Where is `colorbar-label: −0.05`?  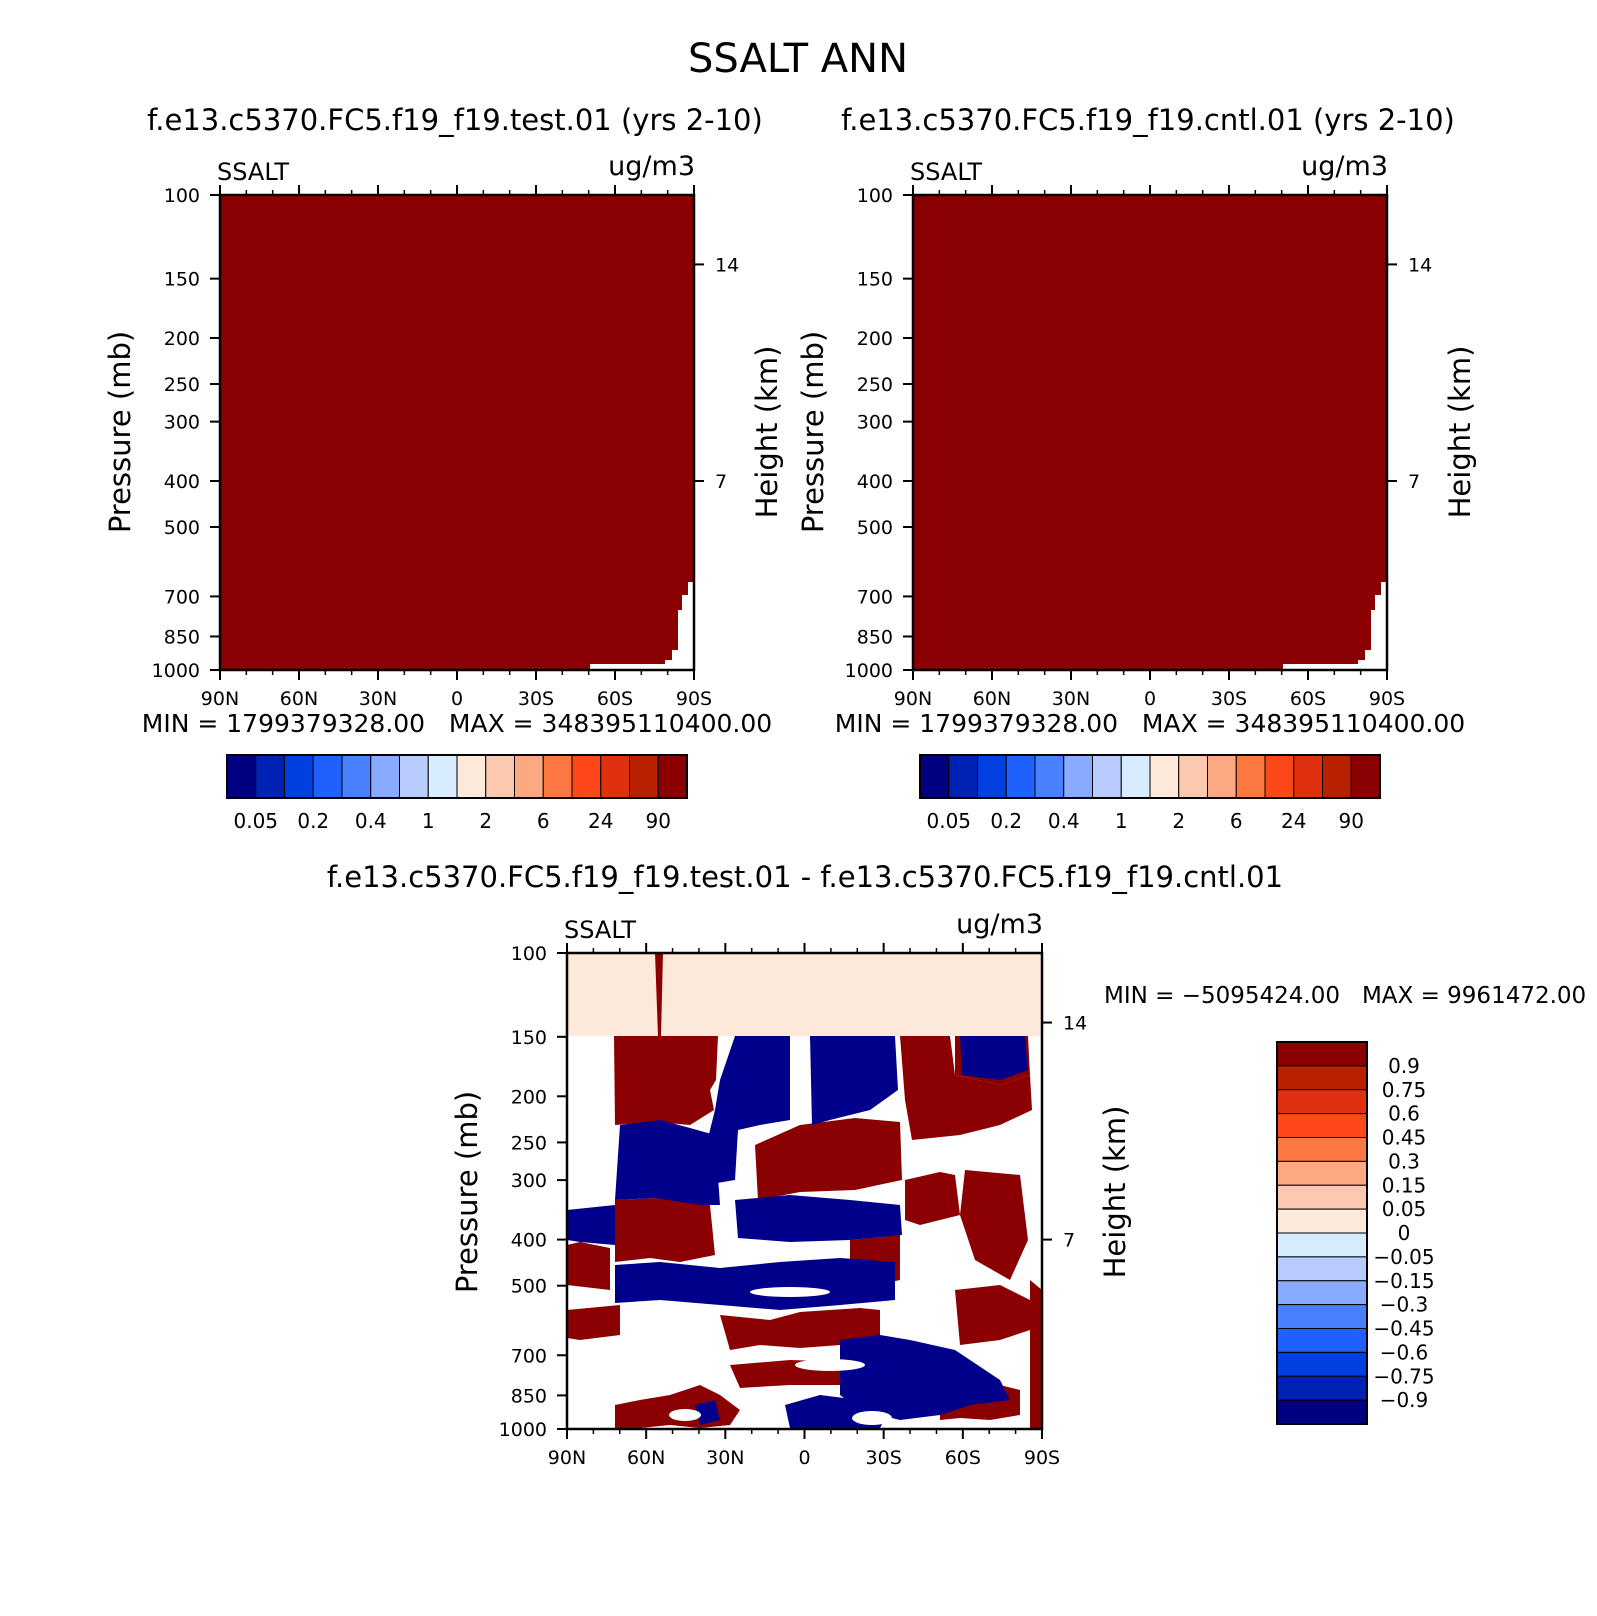 colorbar-label: −0.05 is located at coordinates (1403, 1257).